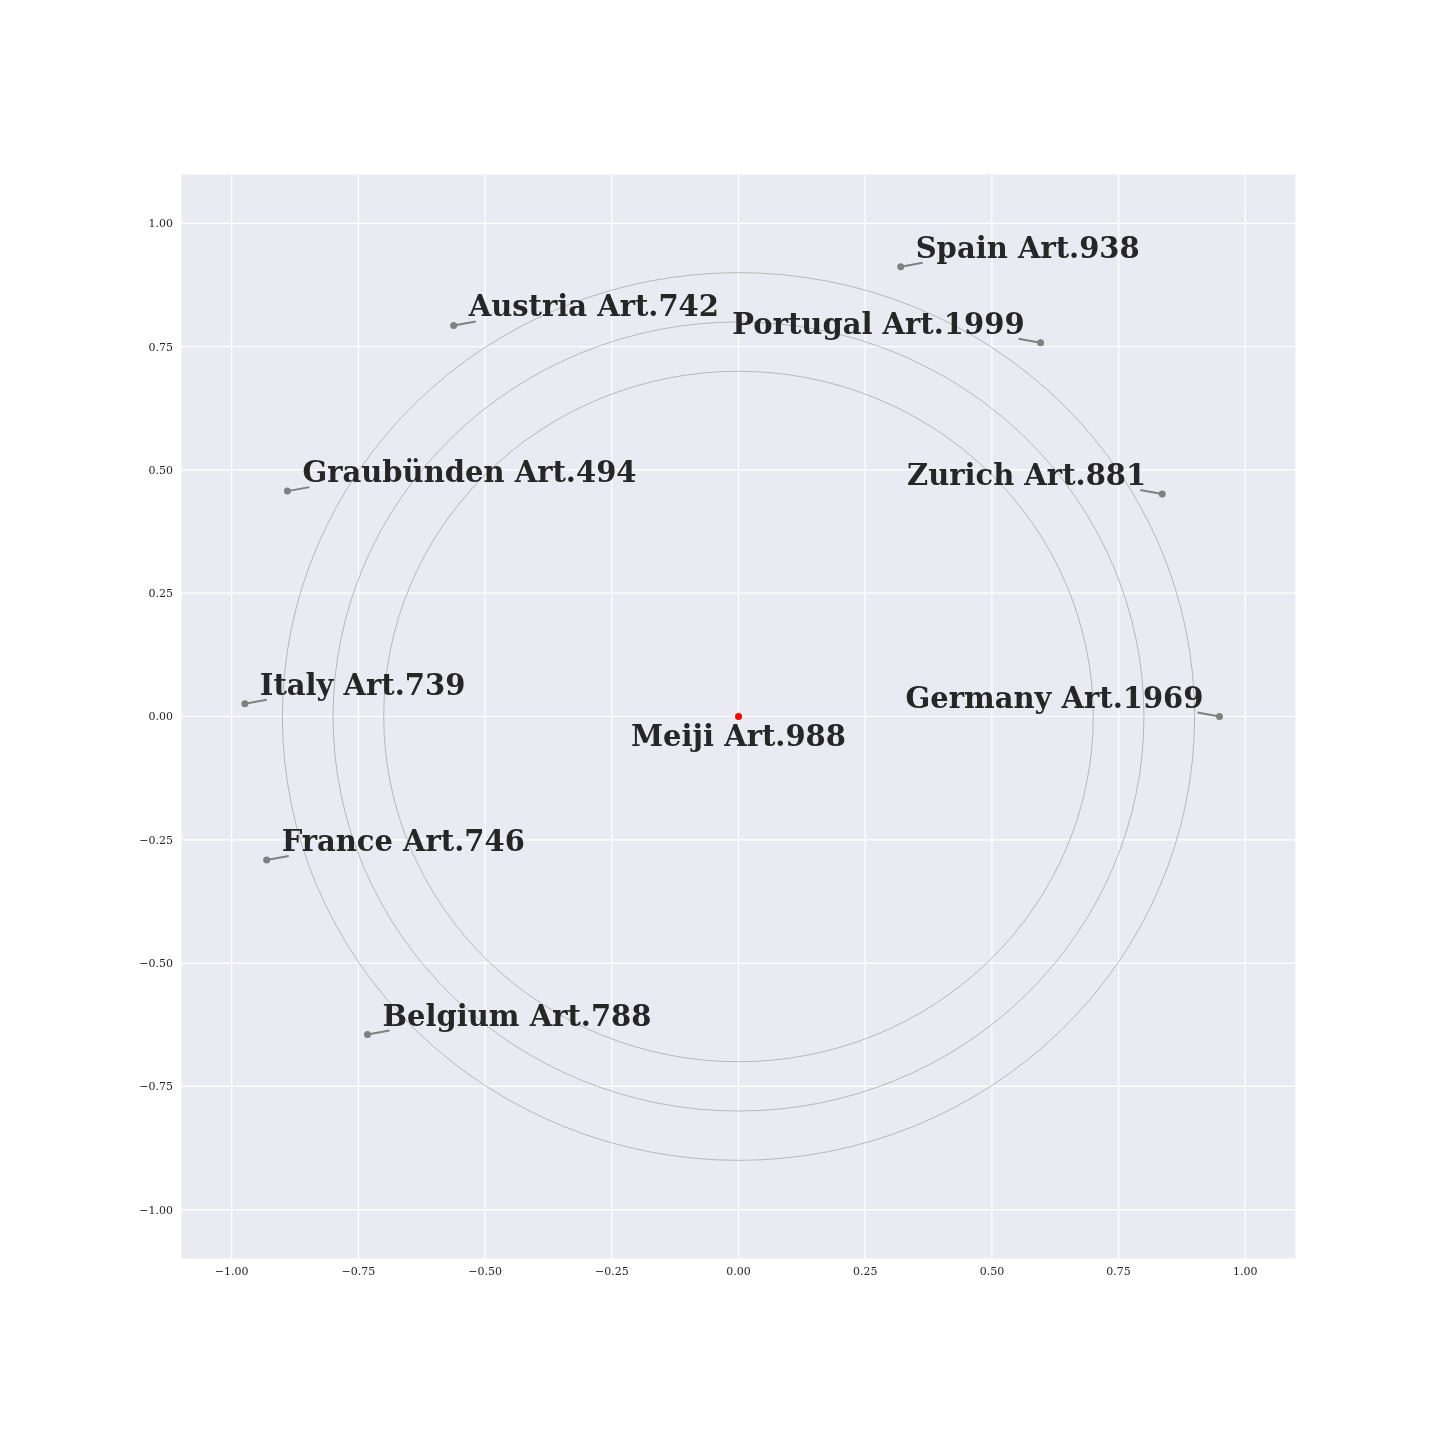  I want to click on data-label: Italy Art.739, so click(362, 684).